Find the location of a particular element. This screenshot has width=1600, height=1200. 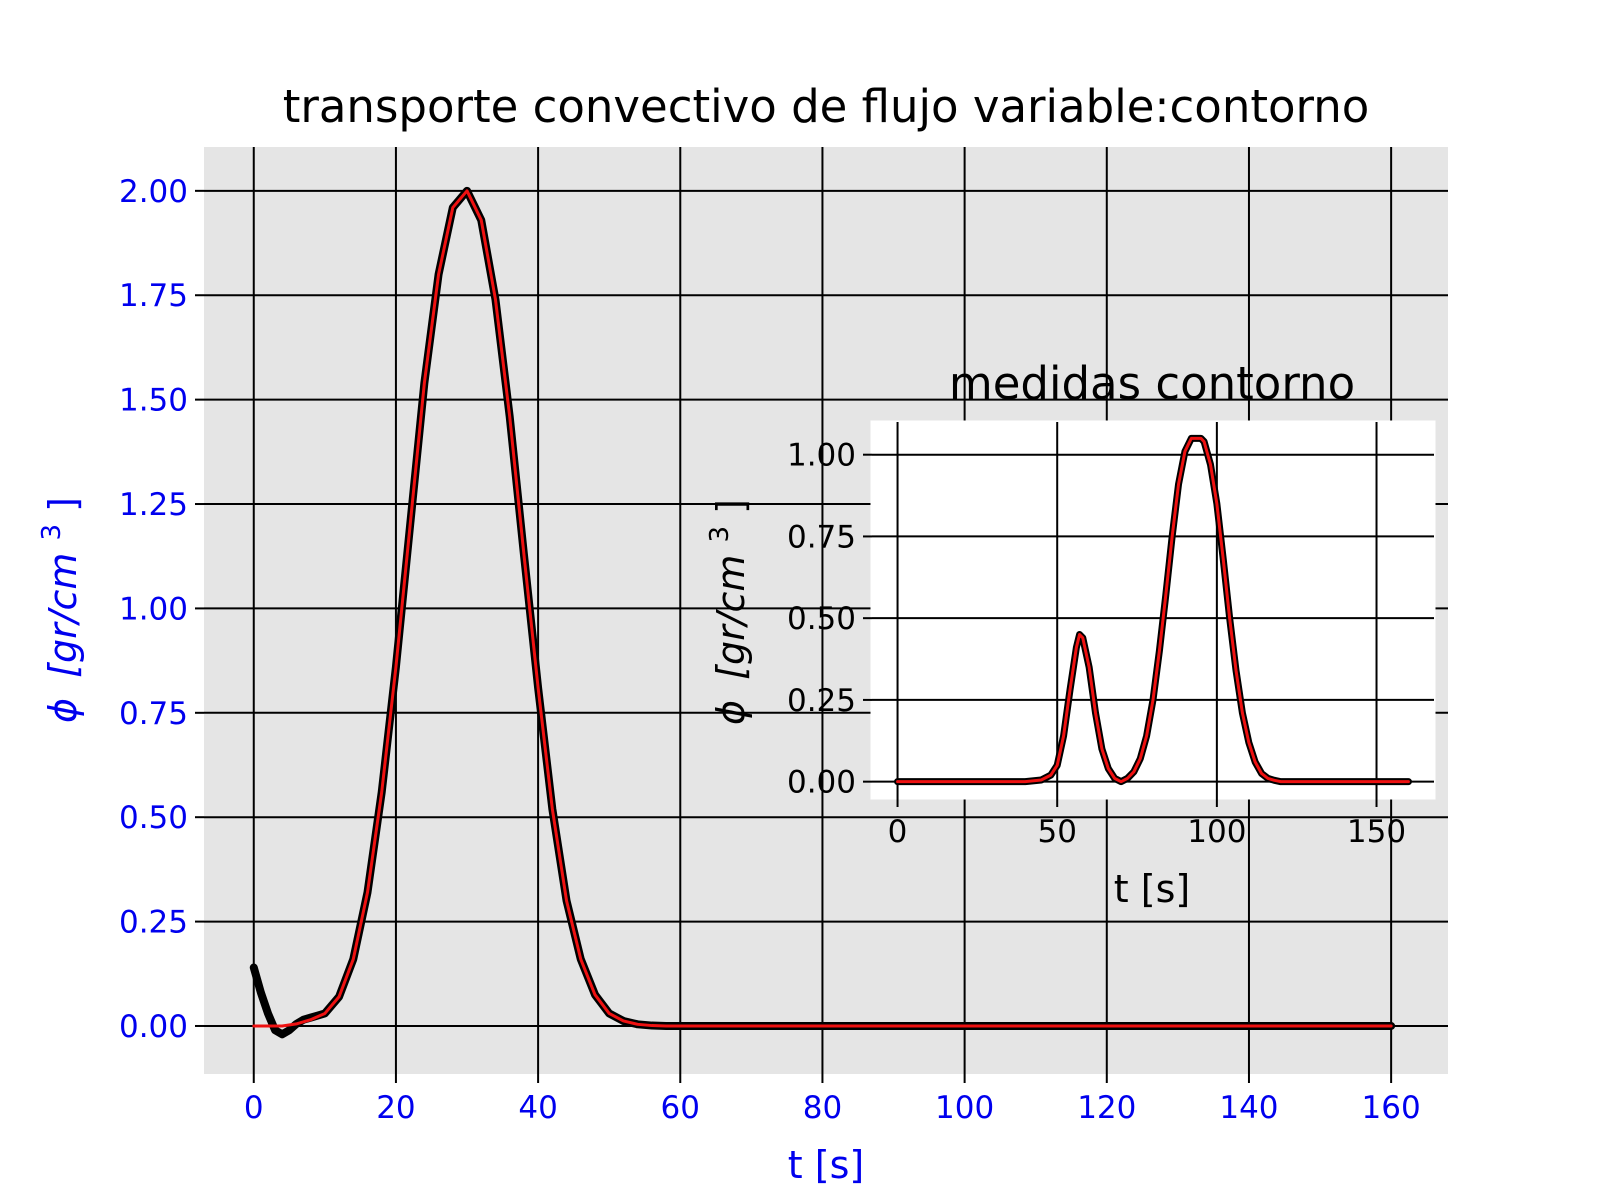

main-y-tick-label: 1.50 is located at coordinates (153, 401).